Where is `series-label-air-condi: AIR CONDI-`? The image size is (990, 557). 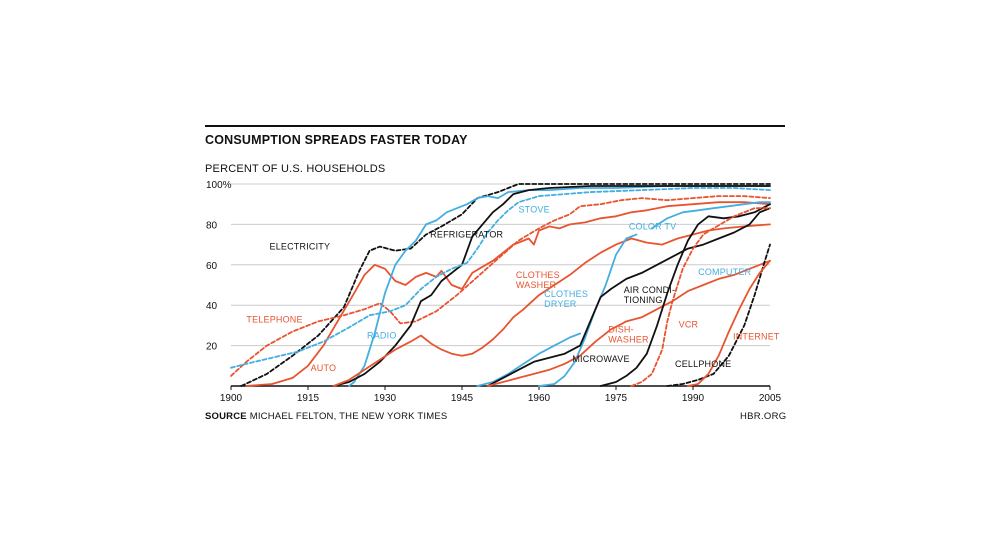 series-label-air-condi: AIR CONDI- is located at coordinates (650, 290).